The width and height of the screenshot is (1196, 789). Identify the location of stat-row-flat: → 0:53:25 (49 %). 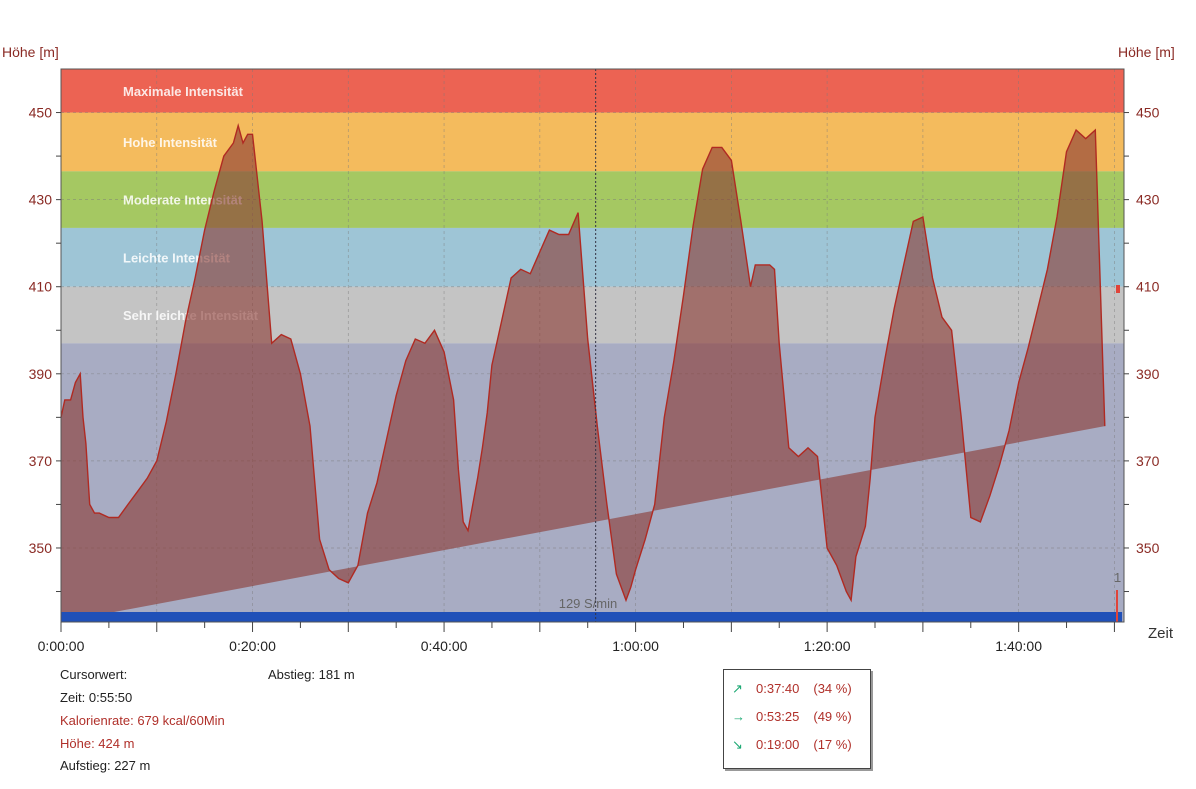
(792, 716).